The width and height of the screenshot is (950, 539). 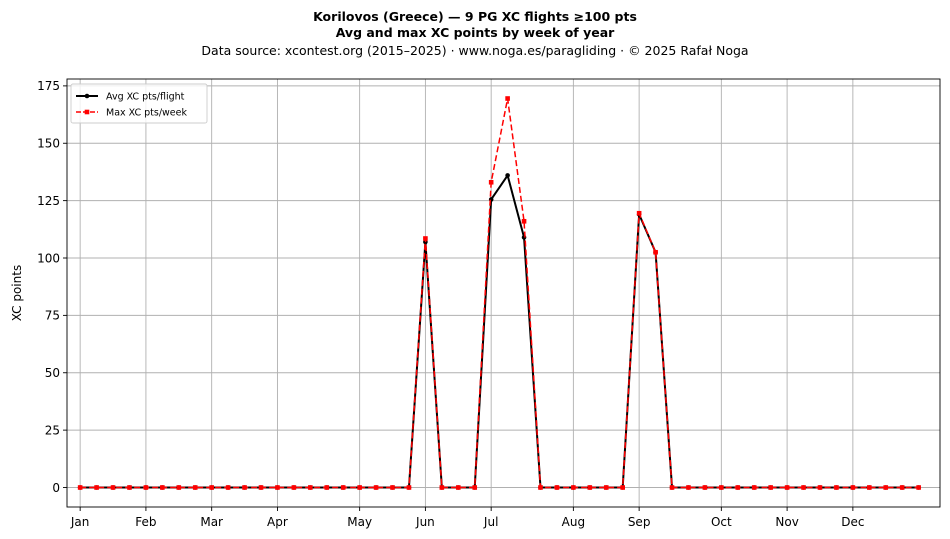 What do you see at coordinates (52, 430) in the screenshot?
I see `y-tick-label: 25` at bounding box center [52, 430].